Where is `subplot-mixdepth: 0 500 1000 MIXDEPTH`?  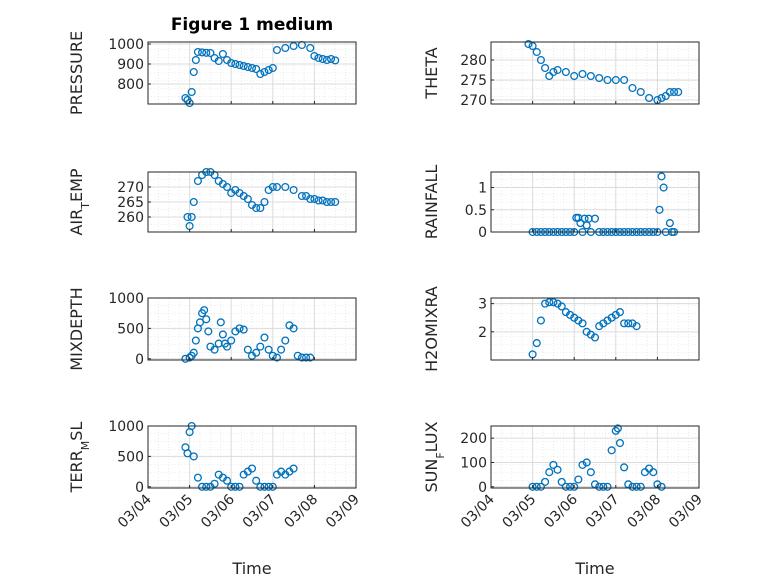
subplot-mixdepth: 0 500 1000 MIXDEPTH is located at coordinates (212, 329).